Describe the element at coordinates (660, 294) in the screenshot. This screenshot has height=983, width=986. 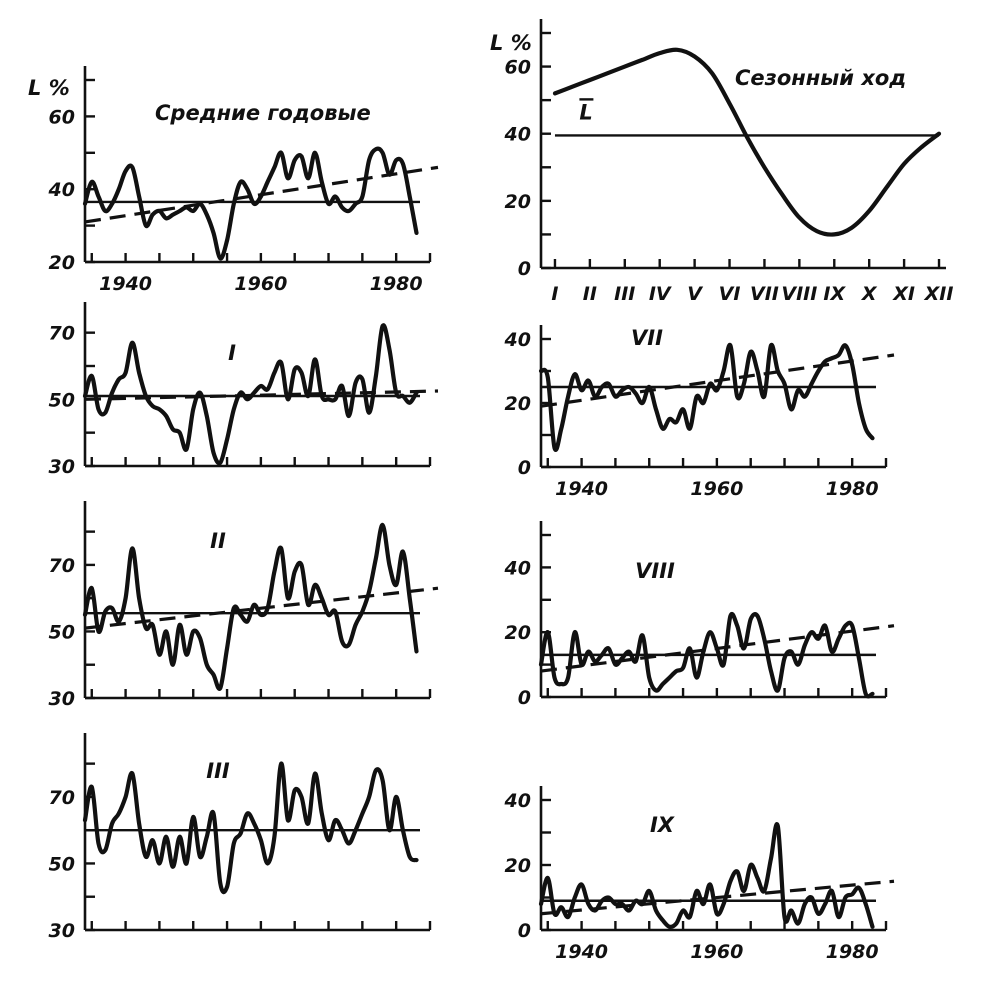
I see `x-tick-label: IV` at that location.